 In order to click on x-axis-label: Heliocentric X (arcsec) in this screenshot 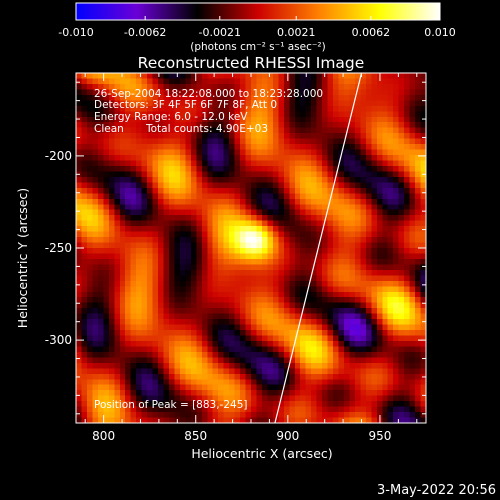, I will do `click(261, 453)`.